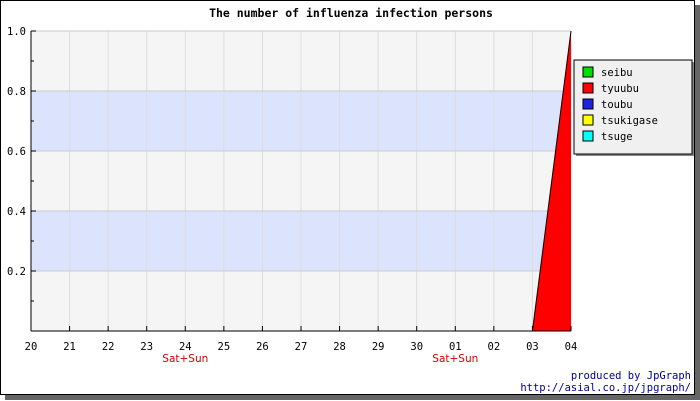  What do you see at coordinates (588, 104) in the screenshot?
I see `legend-swatch-toubu` at bounding box center [588, 104].